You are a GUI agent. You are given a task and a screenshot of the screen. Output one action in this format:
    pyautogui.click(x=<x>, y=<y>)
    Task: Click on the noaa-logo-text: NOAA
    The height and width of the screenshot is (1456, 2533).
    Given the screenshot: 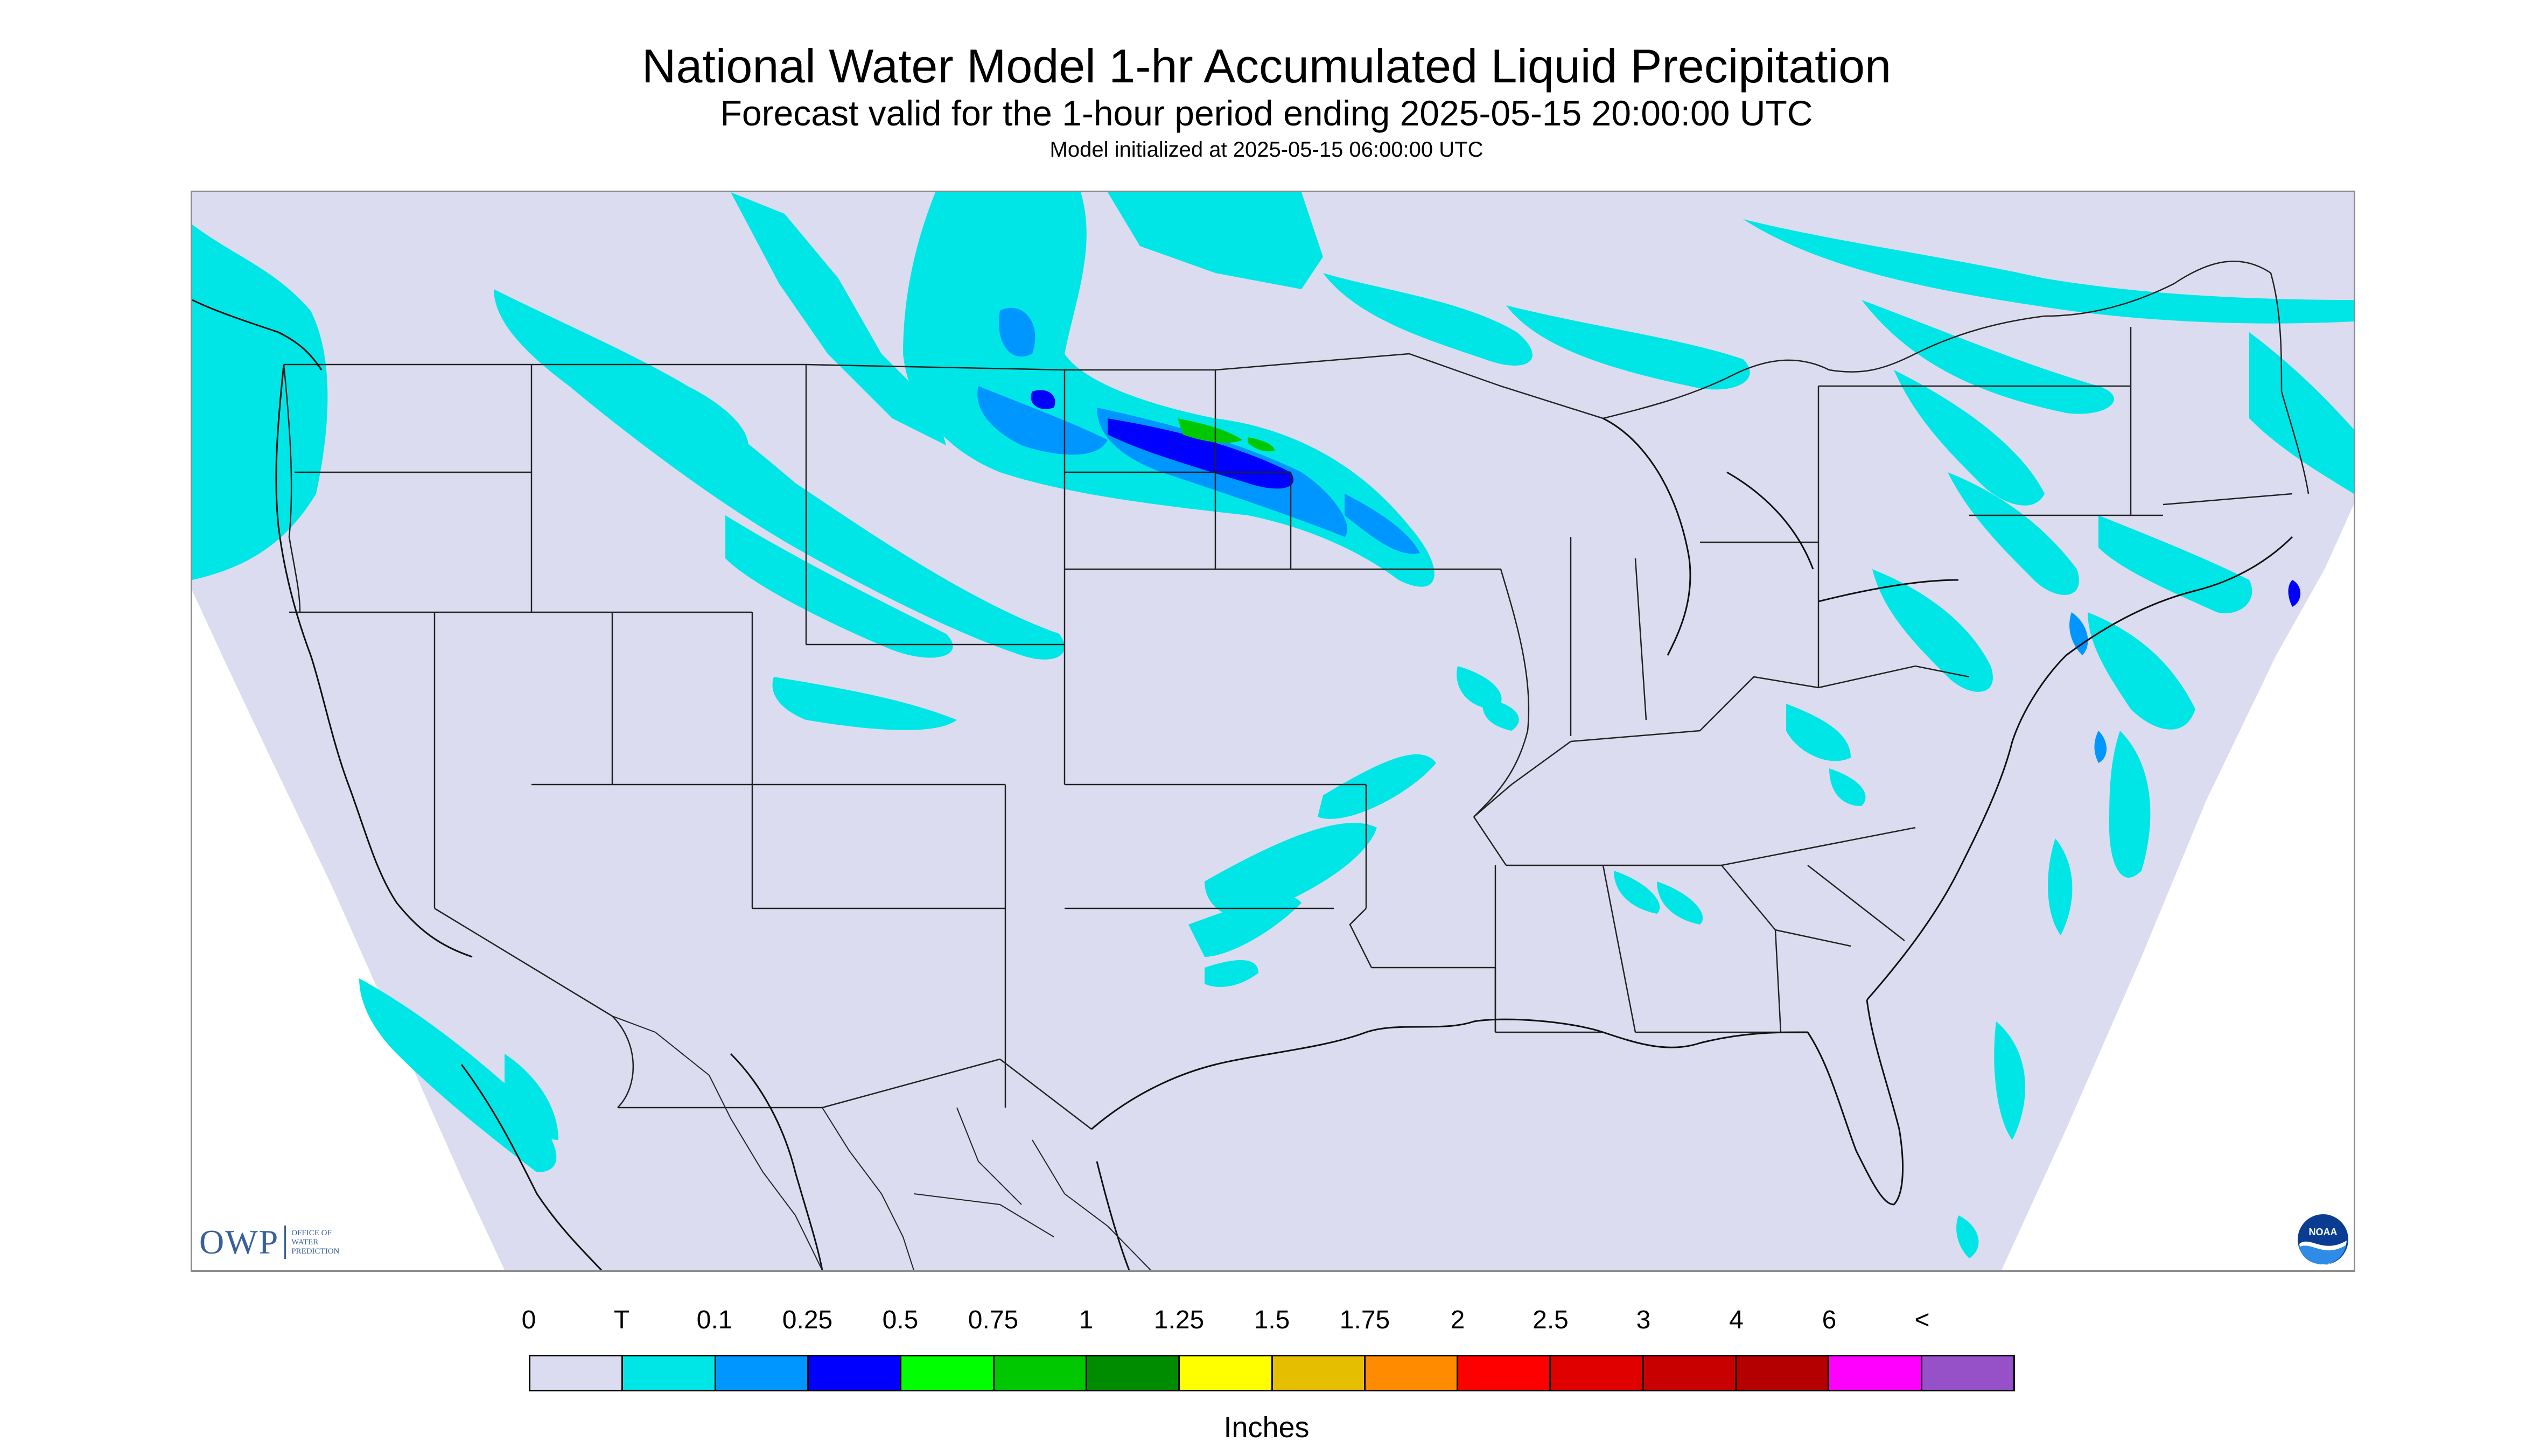 What is the action you would take?
    pyautogui.click(x=2323, y=1232)
    